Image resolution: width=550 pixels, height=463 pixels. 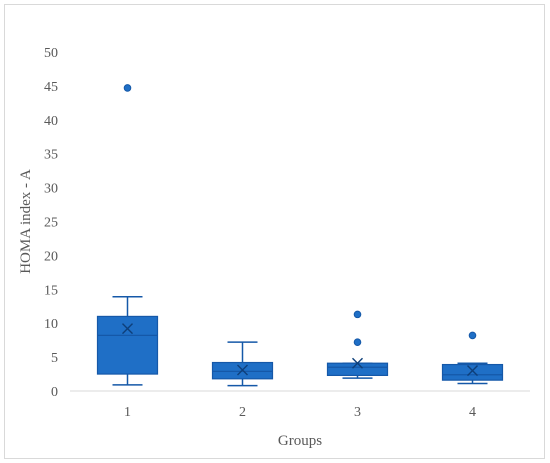 I want to click on y-tick-label: 15, so click(x=51, y=290).